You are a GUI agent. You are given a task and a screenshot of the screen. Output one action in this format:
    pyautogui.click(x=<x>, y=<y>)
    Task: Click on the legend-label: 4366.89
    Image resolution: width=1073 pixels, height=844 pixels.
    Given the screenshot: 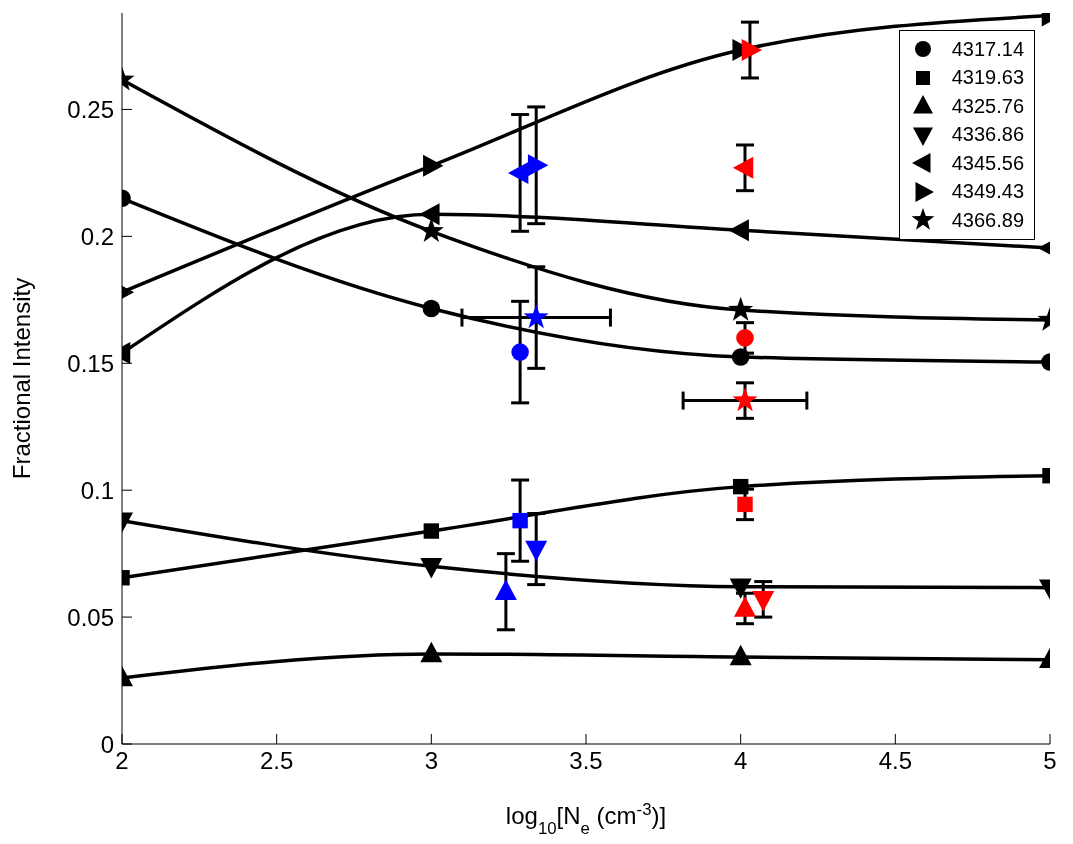 What is the action you would take?
    pyautogui.click(x=987, y=220)
    